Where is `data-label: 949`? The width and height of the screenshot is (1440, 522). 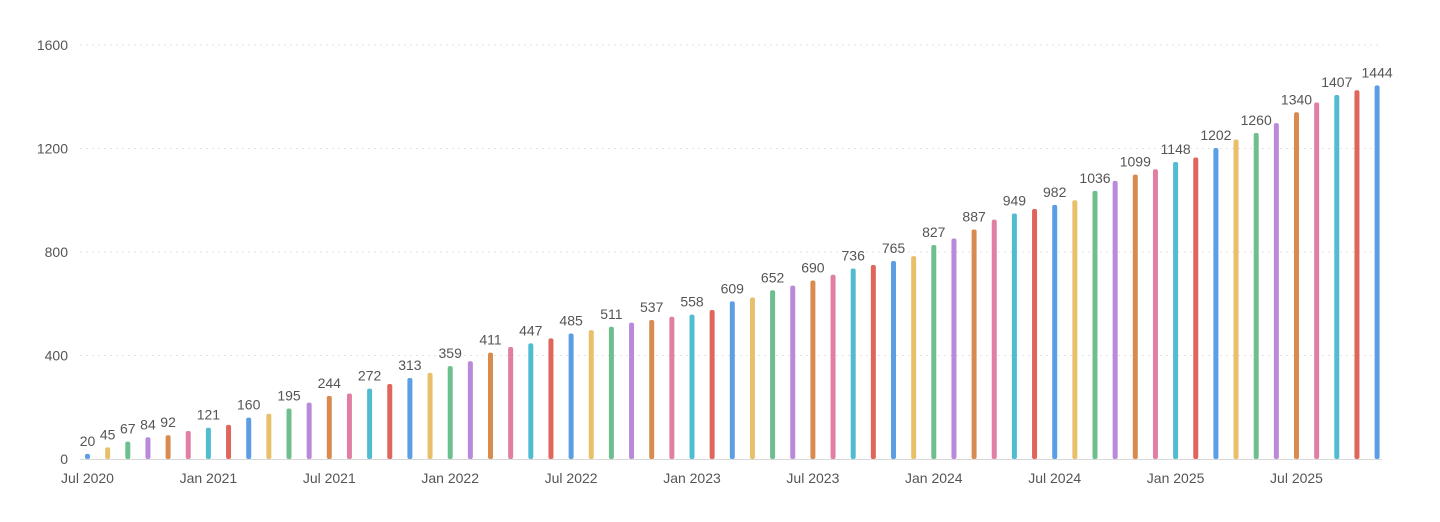
data-label: 949 is located at coordinates (1015, 200).